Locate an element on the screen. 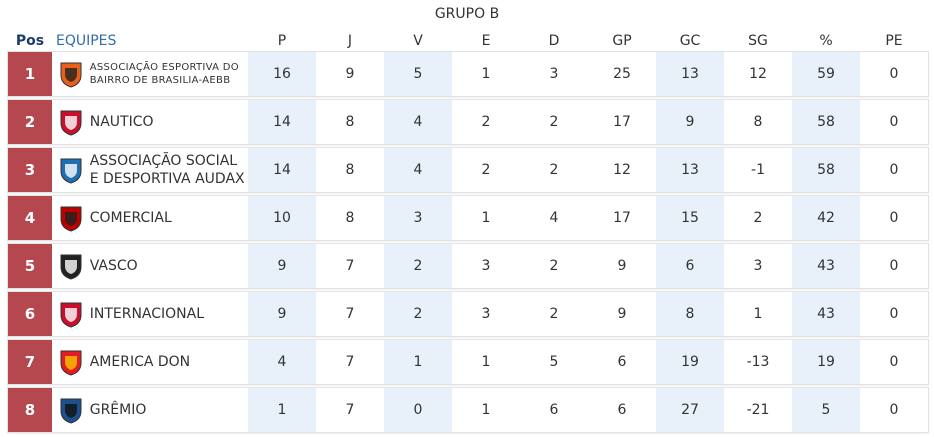 This screenshot has height=437, width=934. stat-cell: 10 is located at coordinates (282, 218).